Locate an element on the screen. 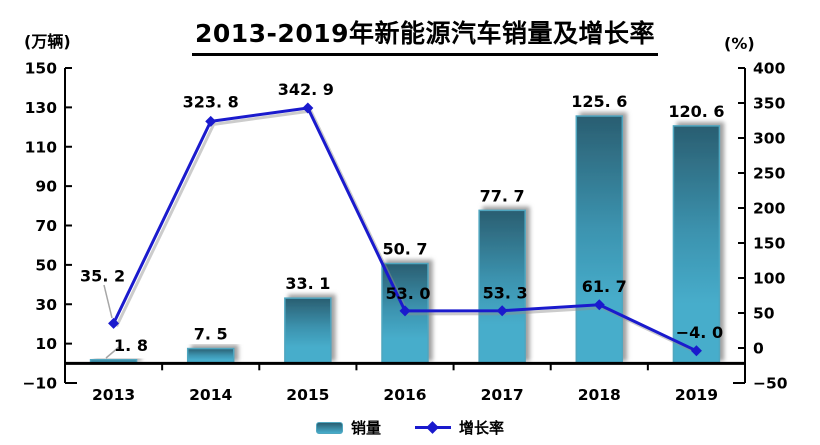 Image resolution: width=820 pixels, height=445 pixels. line-value-label: 323. 8 is located at coordinates (211, 101).